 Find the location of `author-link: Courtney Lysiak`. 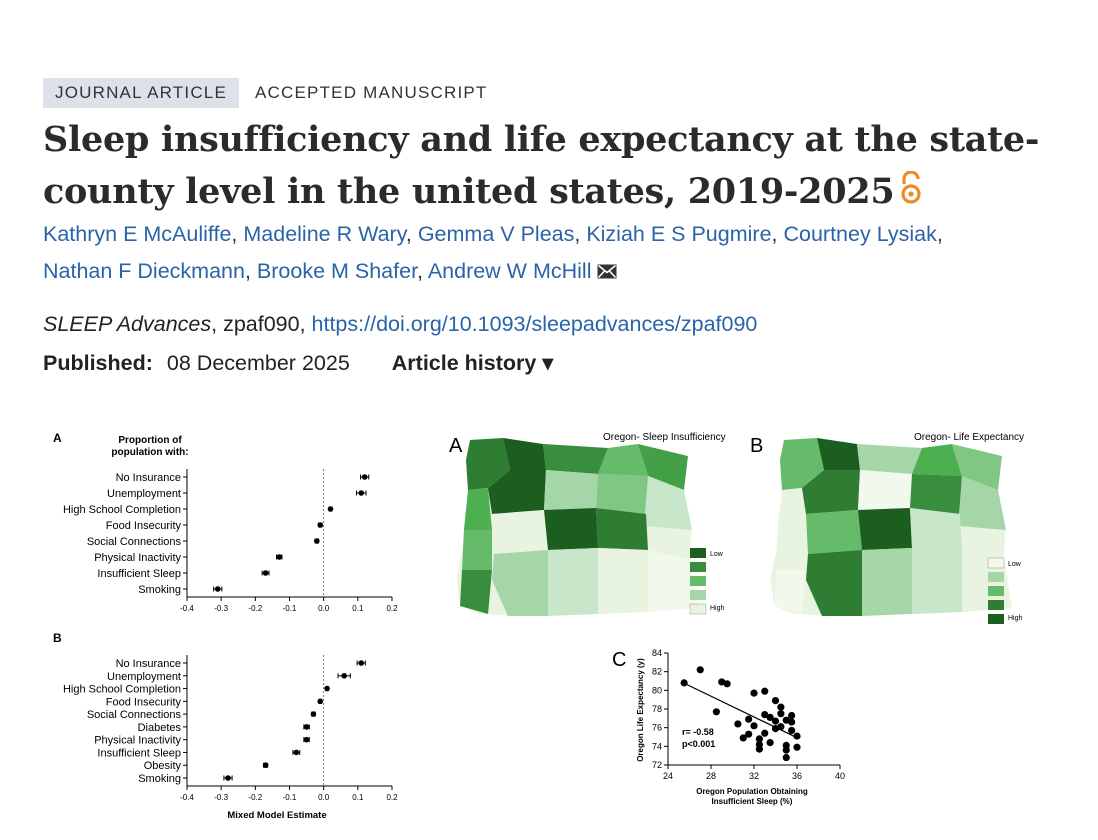

author-link: Courtney Lysiak is located at coordinates (860, 234).